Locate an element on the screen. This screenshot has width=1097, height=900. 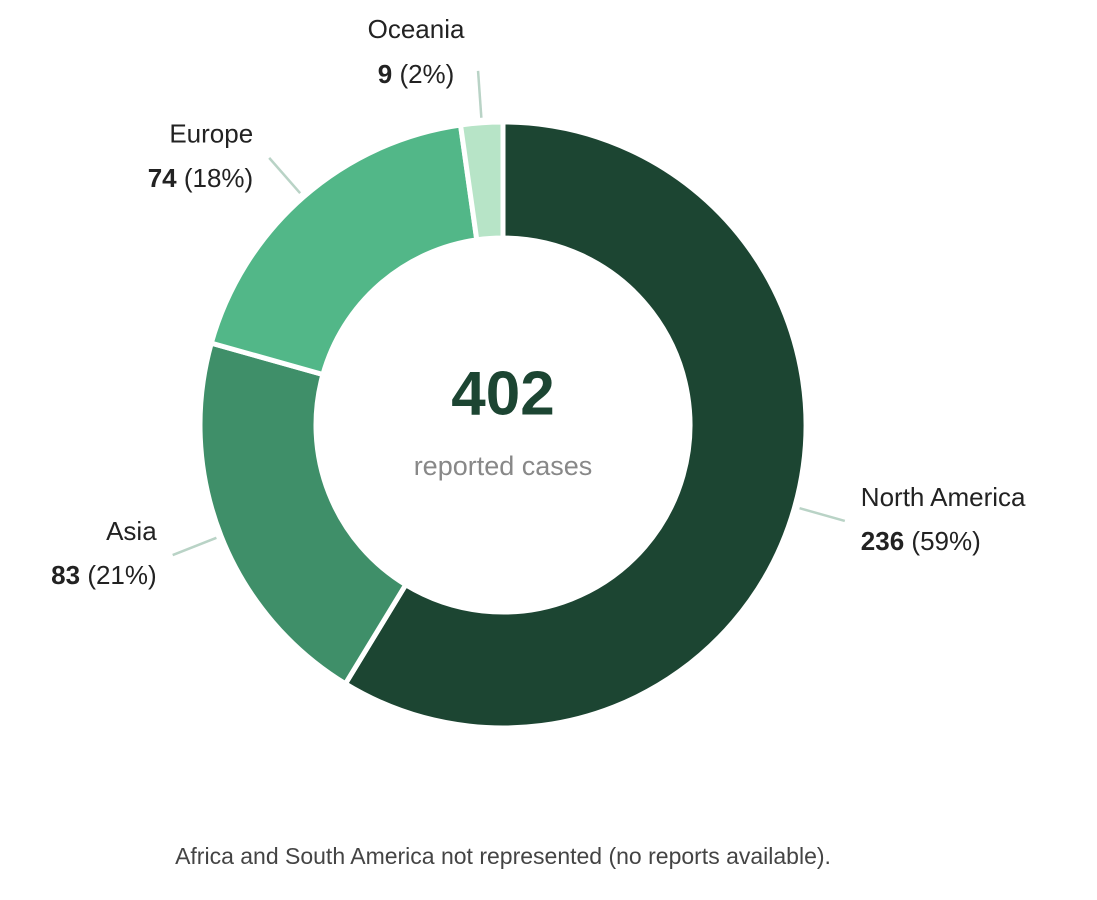
slice-name: Europe is located at coordinates (211, 134).